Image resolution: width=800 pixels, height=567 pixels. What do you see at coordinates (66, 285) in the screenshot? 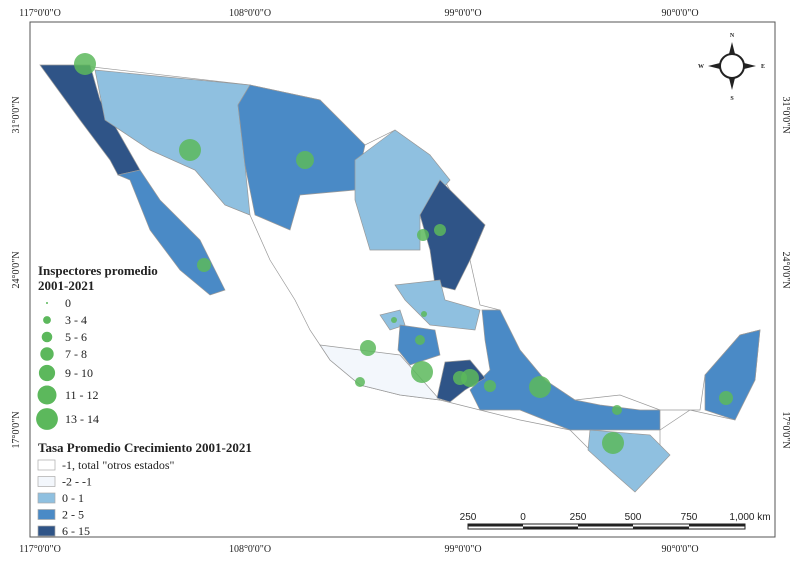
I see `legend-title: 2001-2021` at bounding box center [66, 285].